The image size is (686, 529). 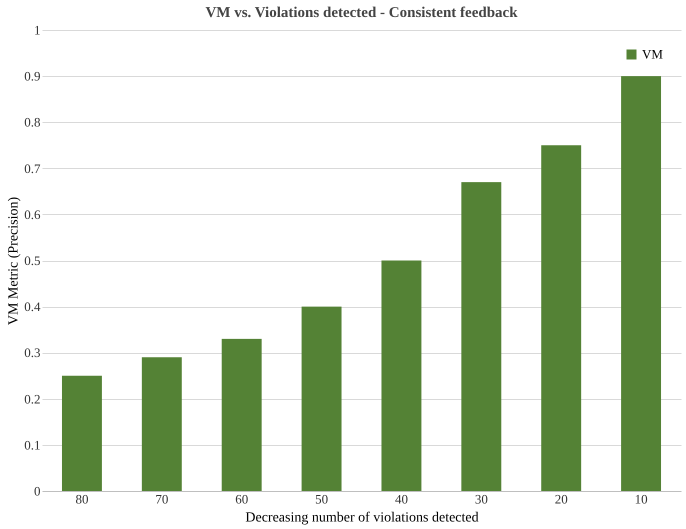 What do you see at coordinates (37, 491) in the screenshot?
I see `y-tick-label: 0` at bounding box center [37, 491].